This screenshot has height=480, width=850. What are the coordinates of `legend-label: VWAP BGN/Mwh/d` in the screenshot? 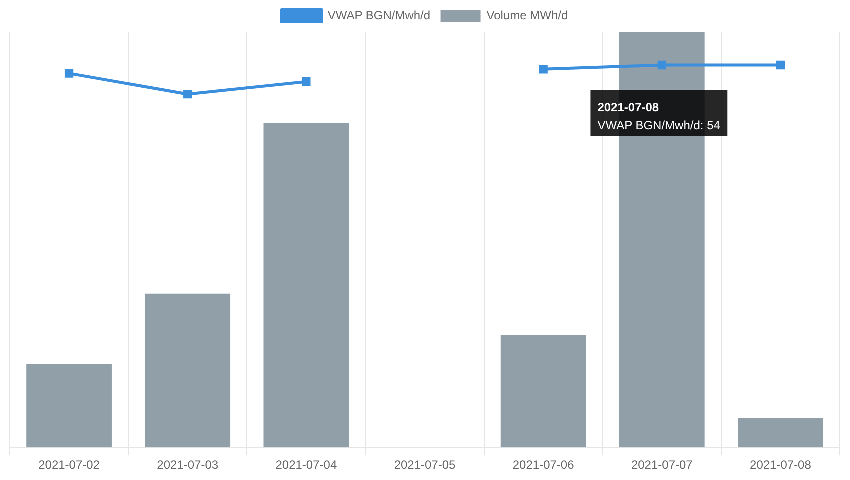 It's located at (379, 15).